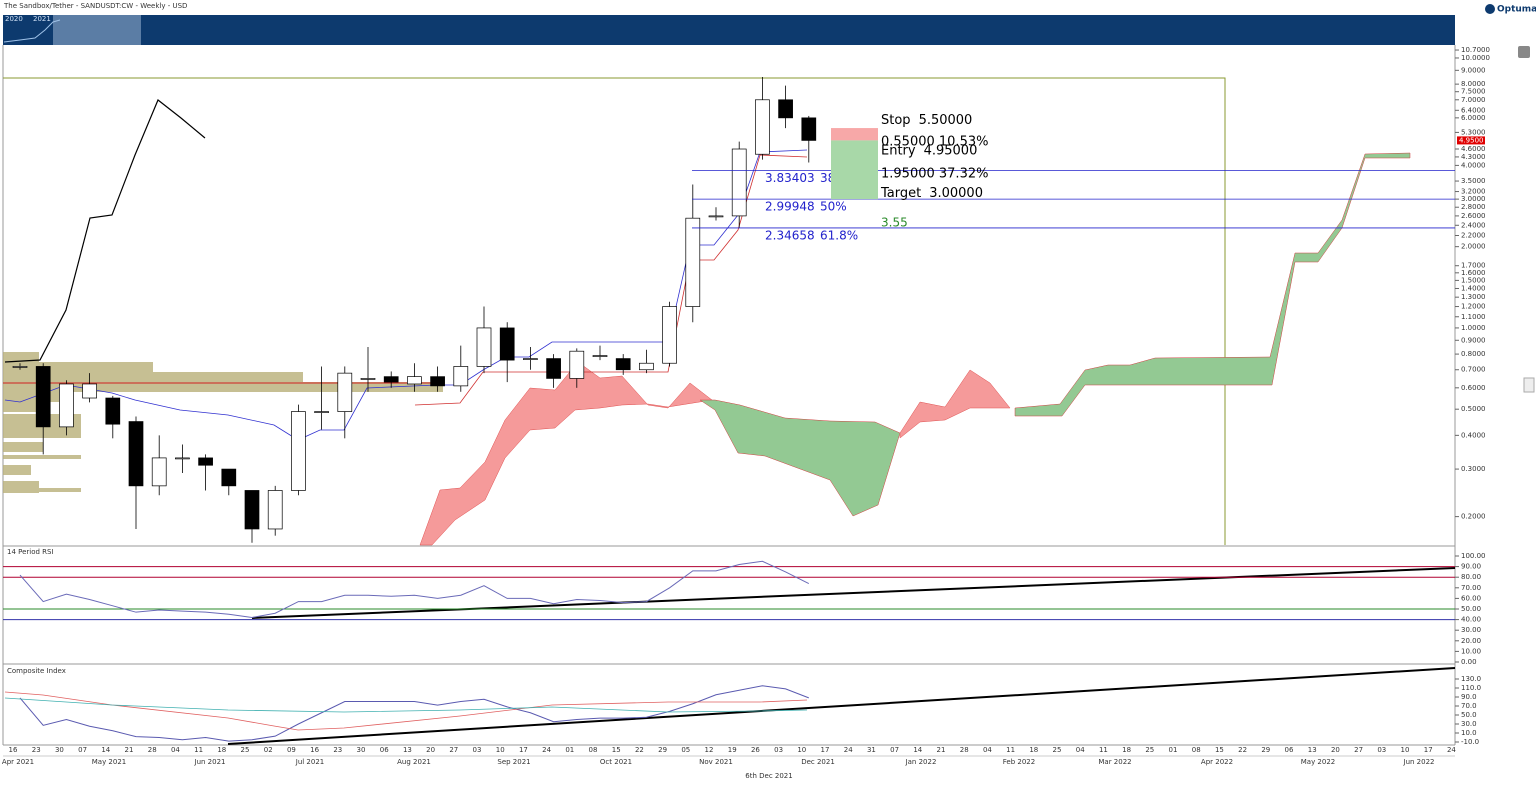 The width and height of the screenshot is (1536, 792). I want to click on target-zone, so click(854, 170).